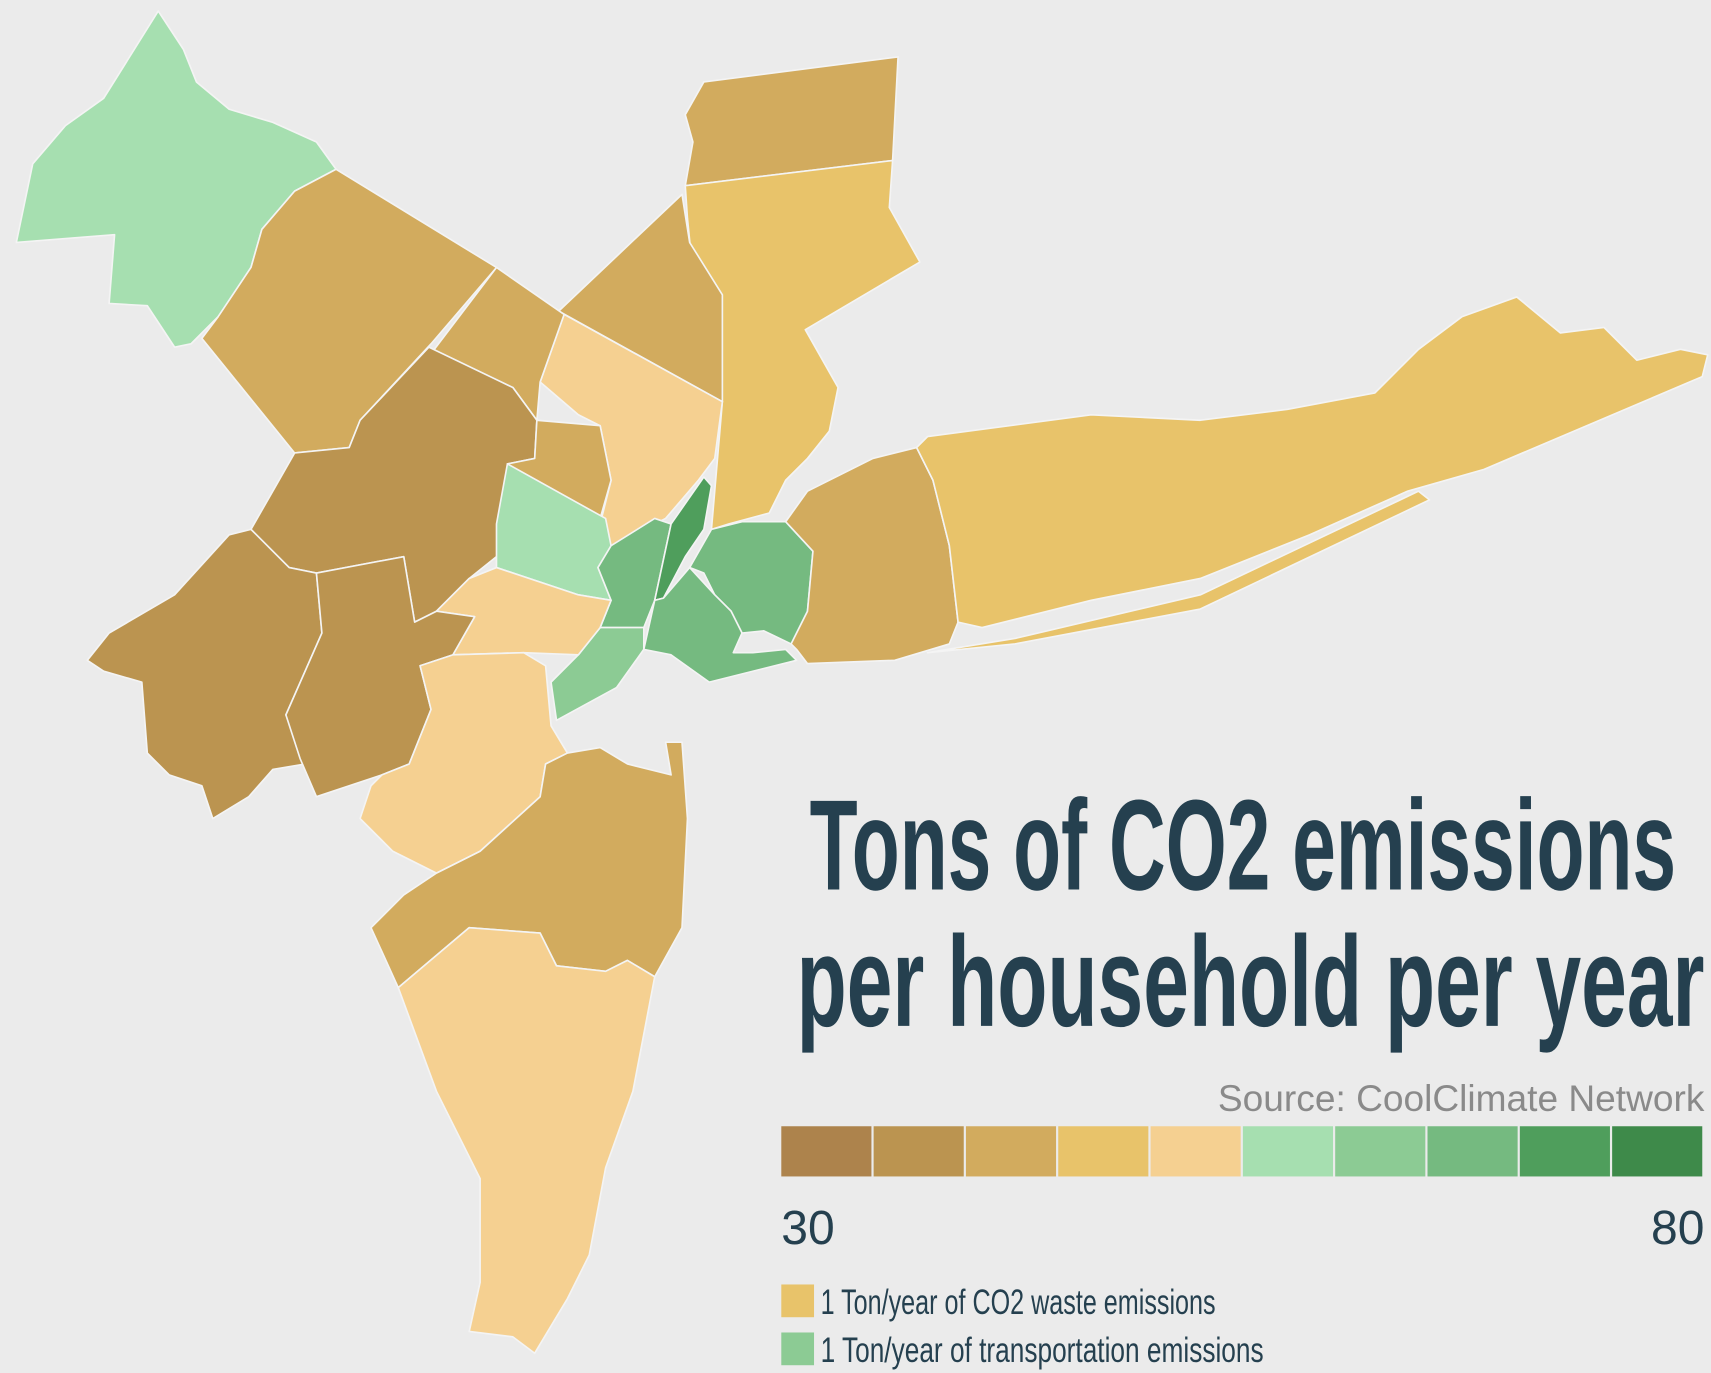 This screenshot has width=1711, height=1373. What do you see at coordinates (1243, 845) in the screenshot?
I see `title-line: Tons of CO2 emissions` at bounding box center [1243, 845].